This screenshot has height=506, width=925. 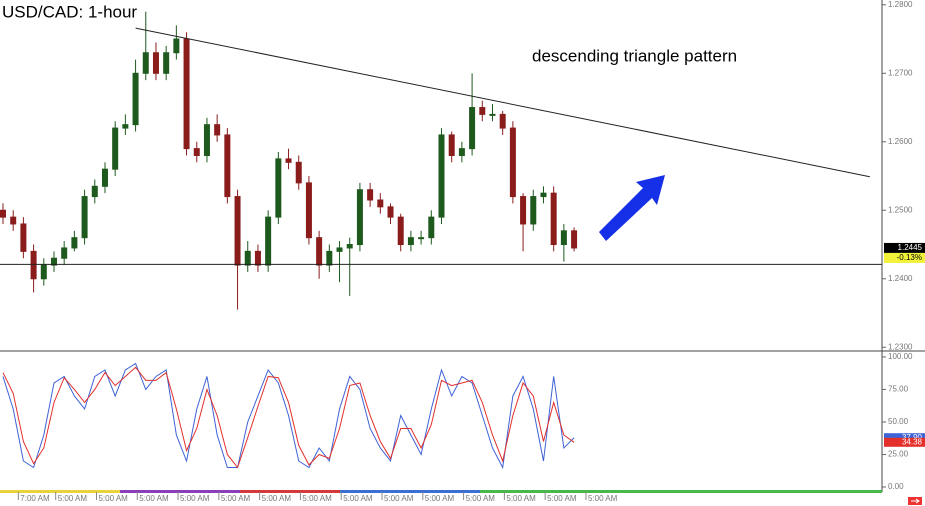 What do you see at coordinates (898, 454) in the screenshot?
I see `y-tick-label: 25.00` at bounding box center [898, 454].